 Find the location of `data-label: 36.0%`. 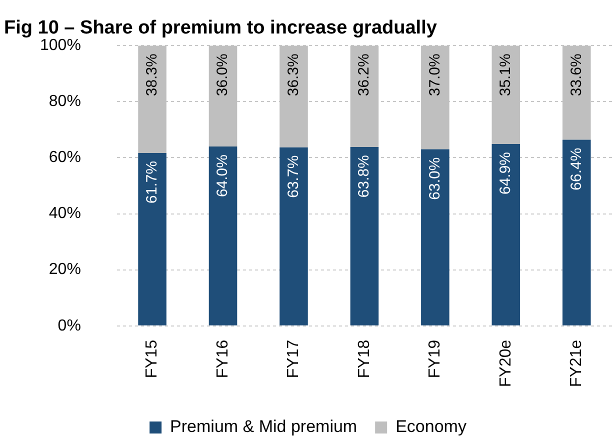

data-label: 36.0% is located at coordinates (223, 75).